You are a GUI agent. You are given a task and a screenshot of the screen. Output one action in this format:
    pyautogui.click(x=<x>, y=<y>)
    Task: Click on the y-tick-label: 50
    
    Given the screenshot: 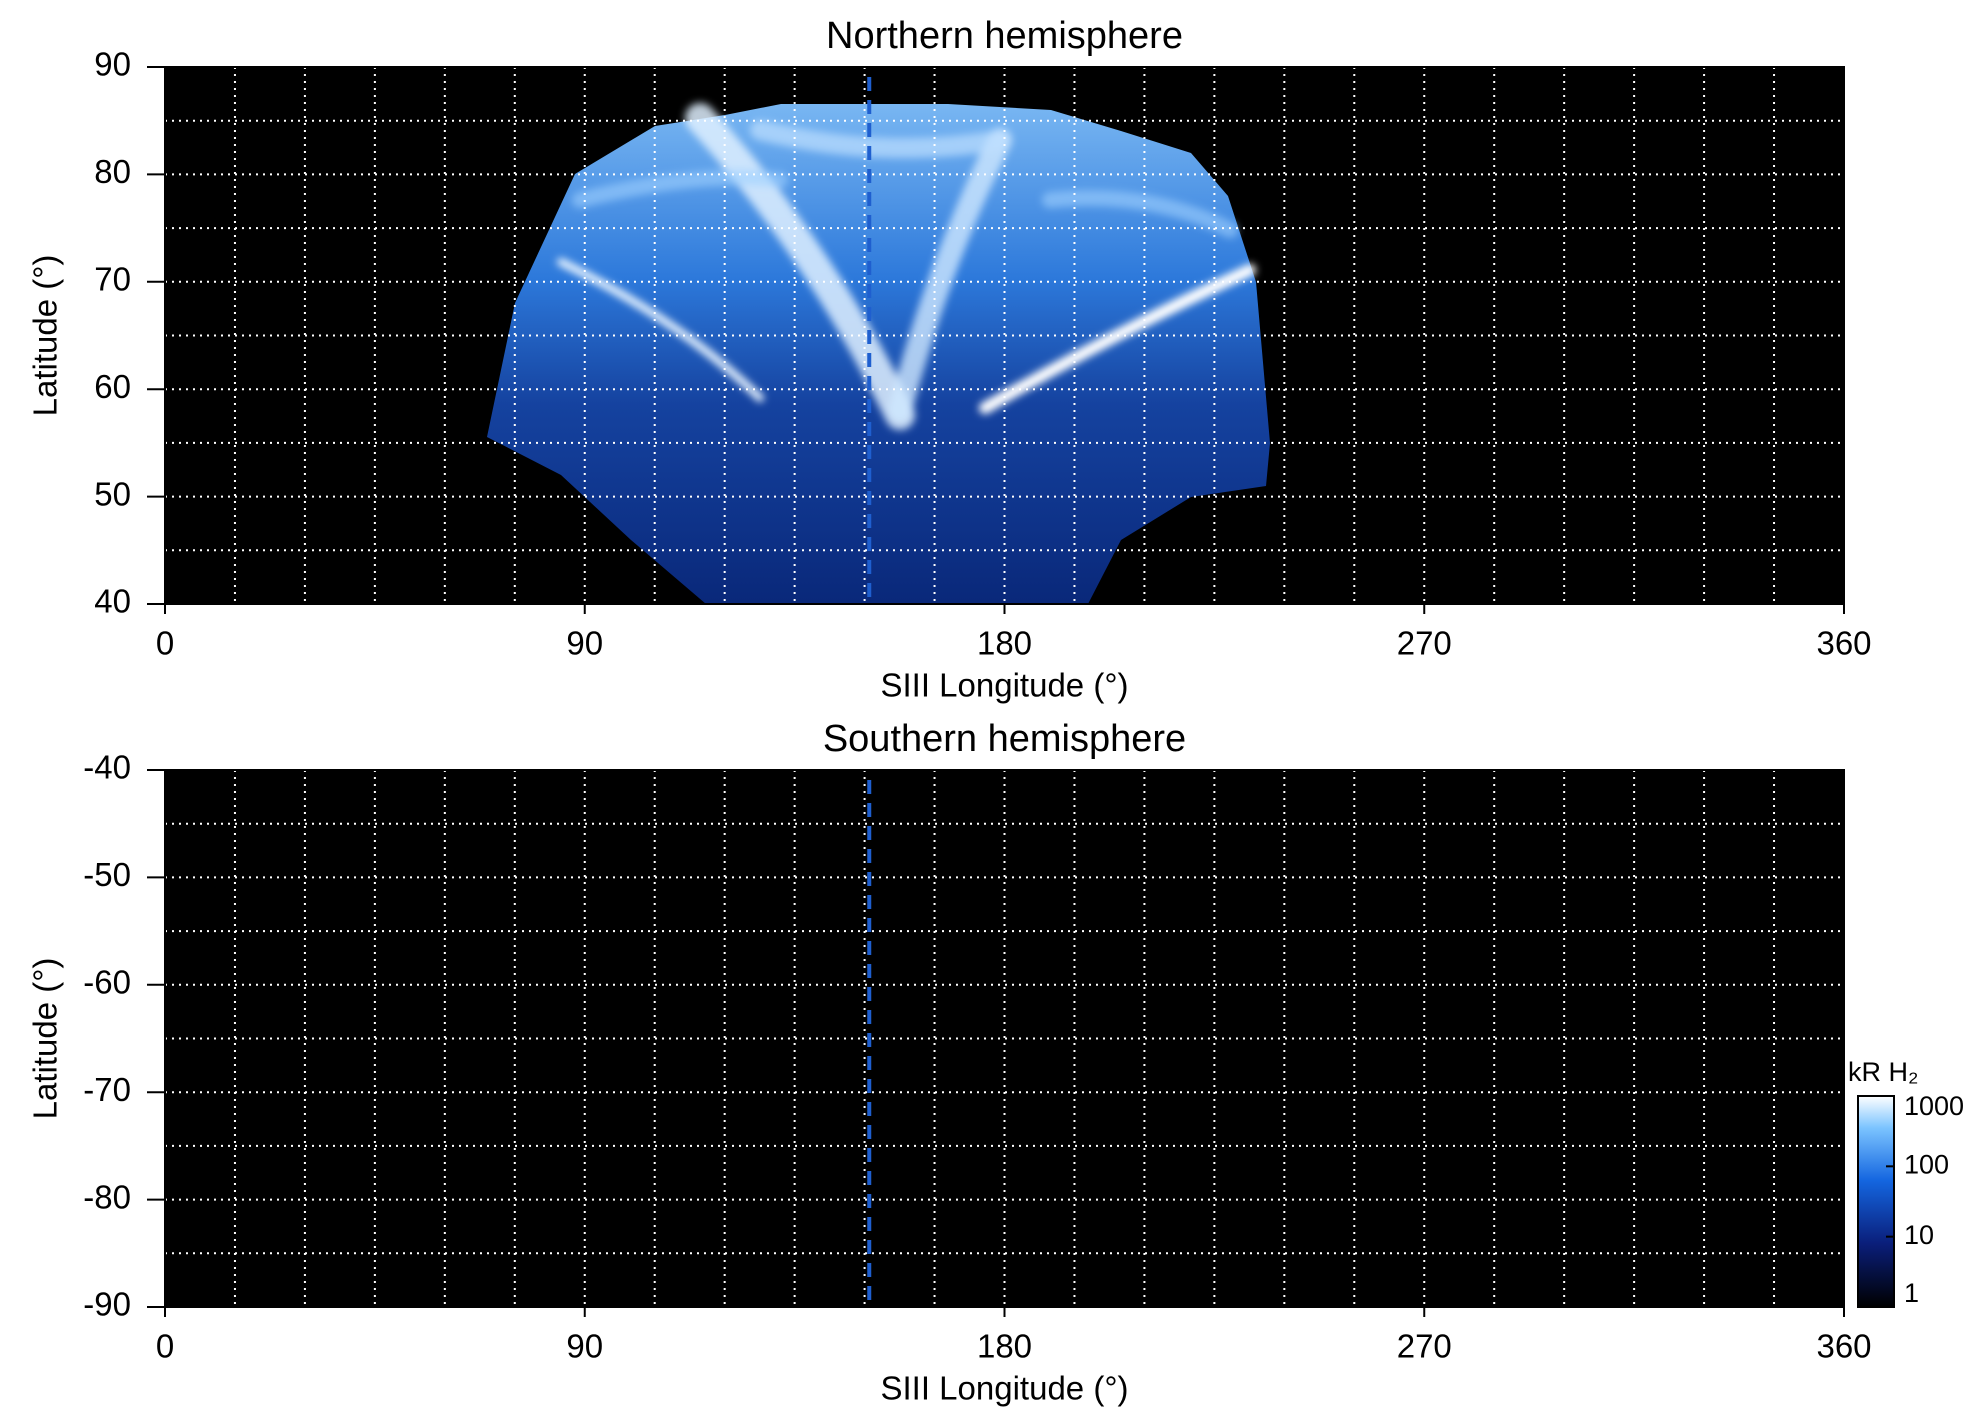 What is the action you would take?
    pyautogui.click(x=112, y=493)
    